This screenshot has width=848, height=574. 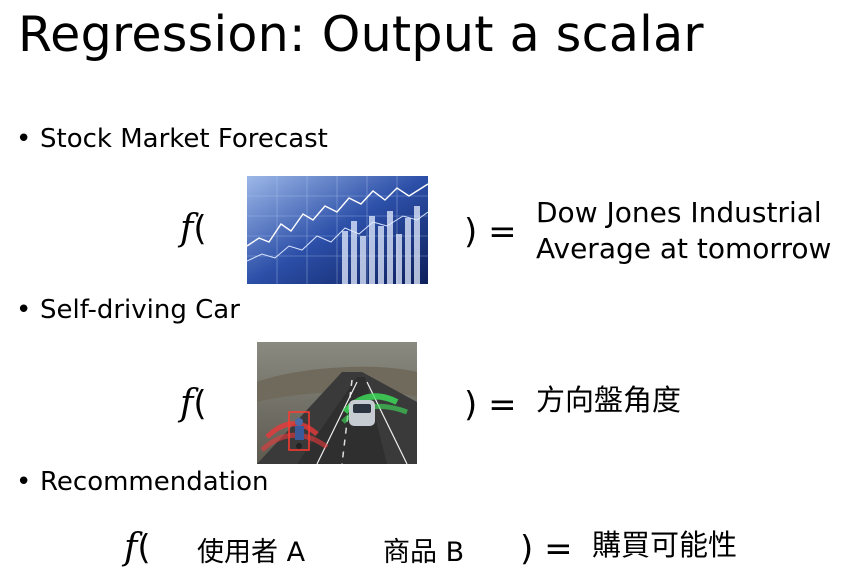 What do you see at coordinates (609, 400) in the screenshot?
I see `output-steering-angle: 方向盤角度` at bounding box center [609, 400].